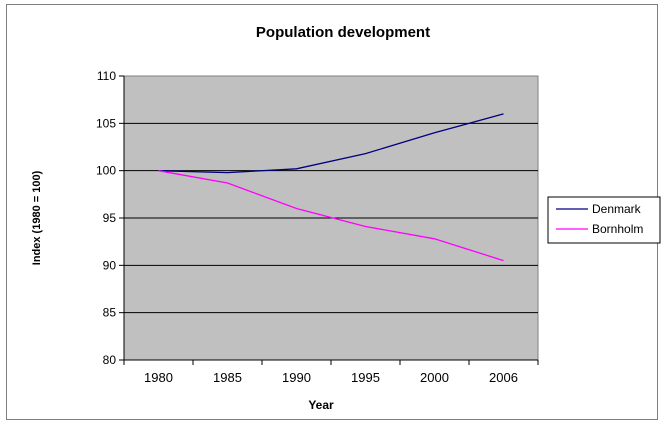 The height and width of the screenshot is (424, 662). Describe the element at coordinates (106, 123) in the screenshot. I see `y-tick-label: 105` at that location.